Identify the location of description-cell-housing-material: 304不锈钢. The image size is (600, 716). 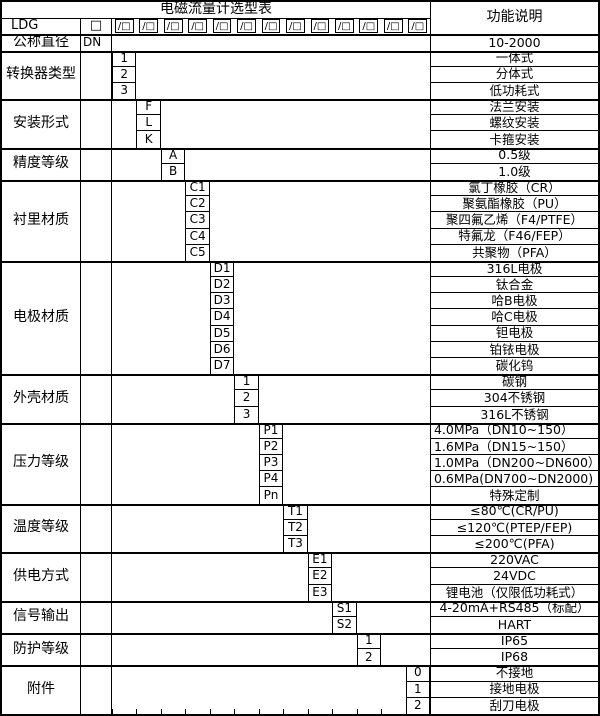
(513, 398).